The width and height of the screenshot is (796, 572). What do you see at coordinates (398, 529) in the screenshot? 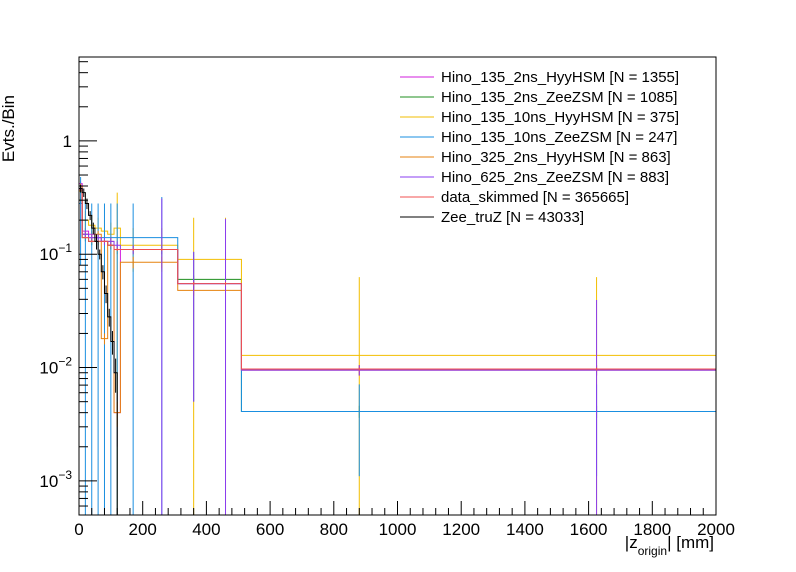
I see `x-tick-label: 1000` at bounding box center [398, 529].